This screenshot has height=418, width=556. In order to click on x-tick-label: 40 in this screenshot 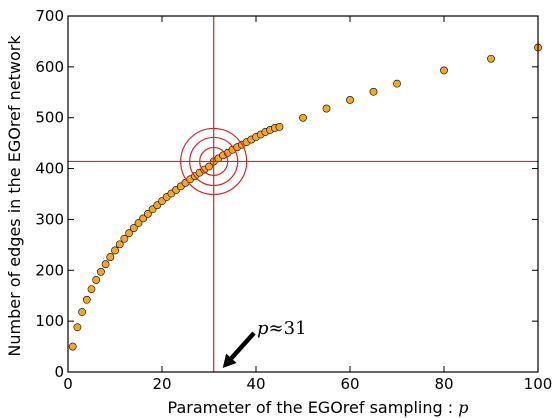, I will do `click(255, 384)`.